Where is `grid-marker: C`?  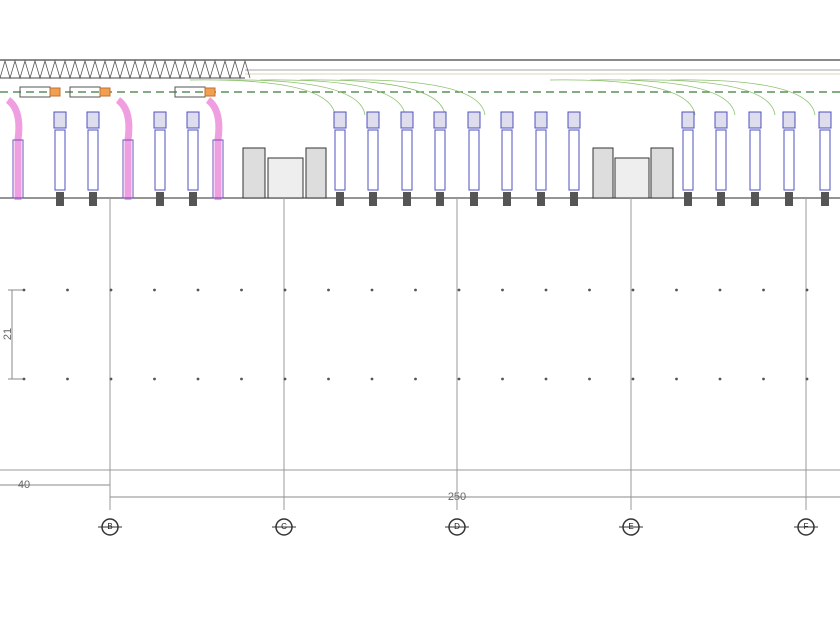 grid-marker: C is located at coordinates (284, 526).